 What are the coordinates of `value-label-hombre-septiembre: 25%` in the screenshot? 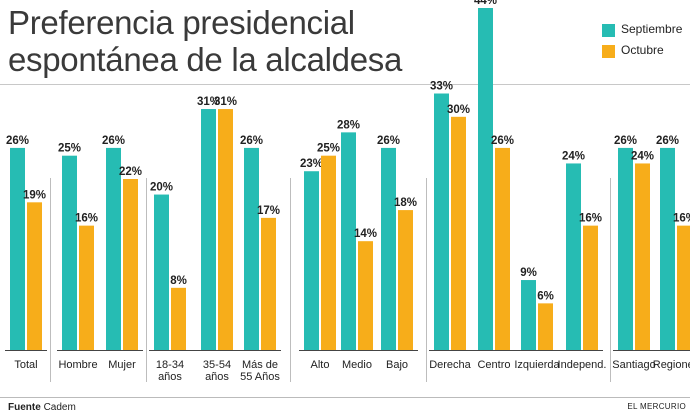 It's located at (69, 149).